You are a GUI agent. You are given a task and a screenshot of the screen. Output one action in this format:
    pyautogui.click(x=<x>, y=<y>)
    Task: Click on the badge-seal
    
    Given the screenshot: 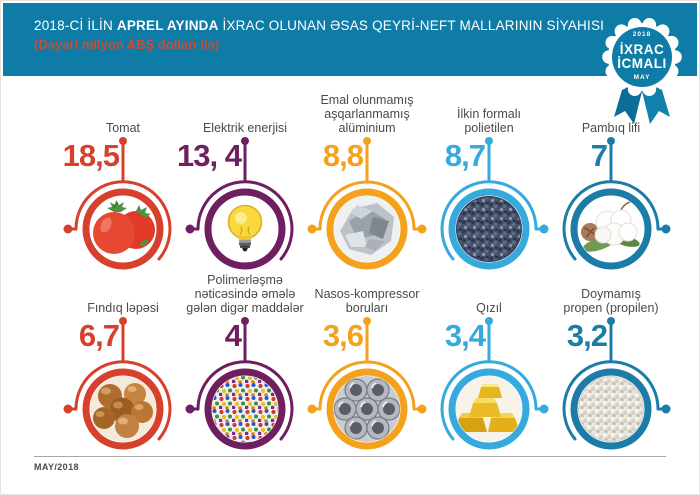 What is the action you would take?
    pyautogui.click(x=642, y=57)
    